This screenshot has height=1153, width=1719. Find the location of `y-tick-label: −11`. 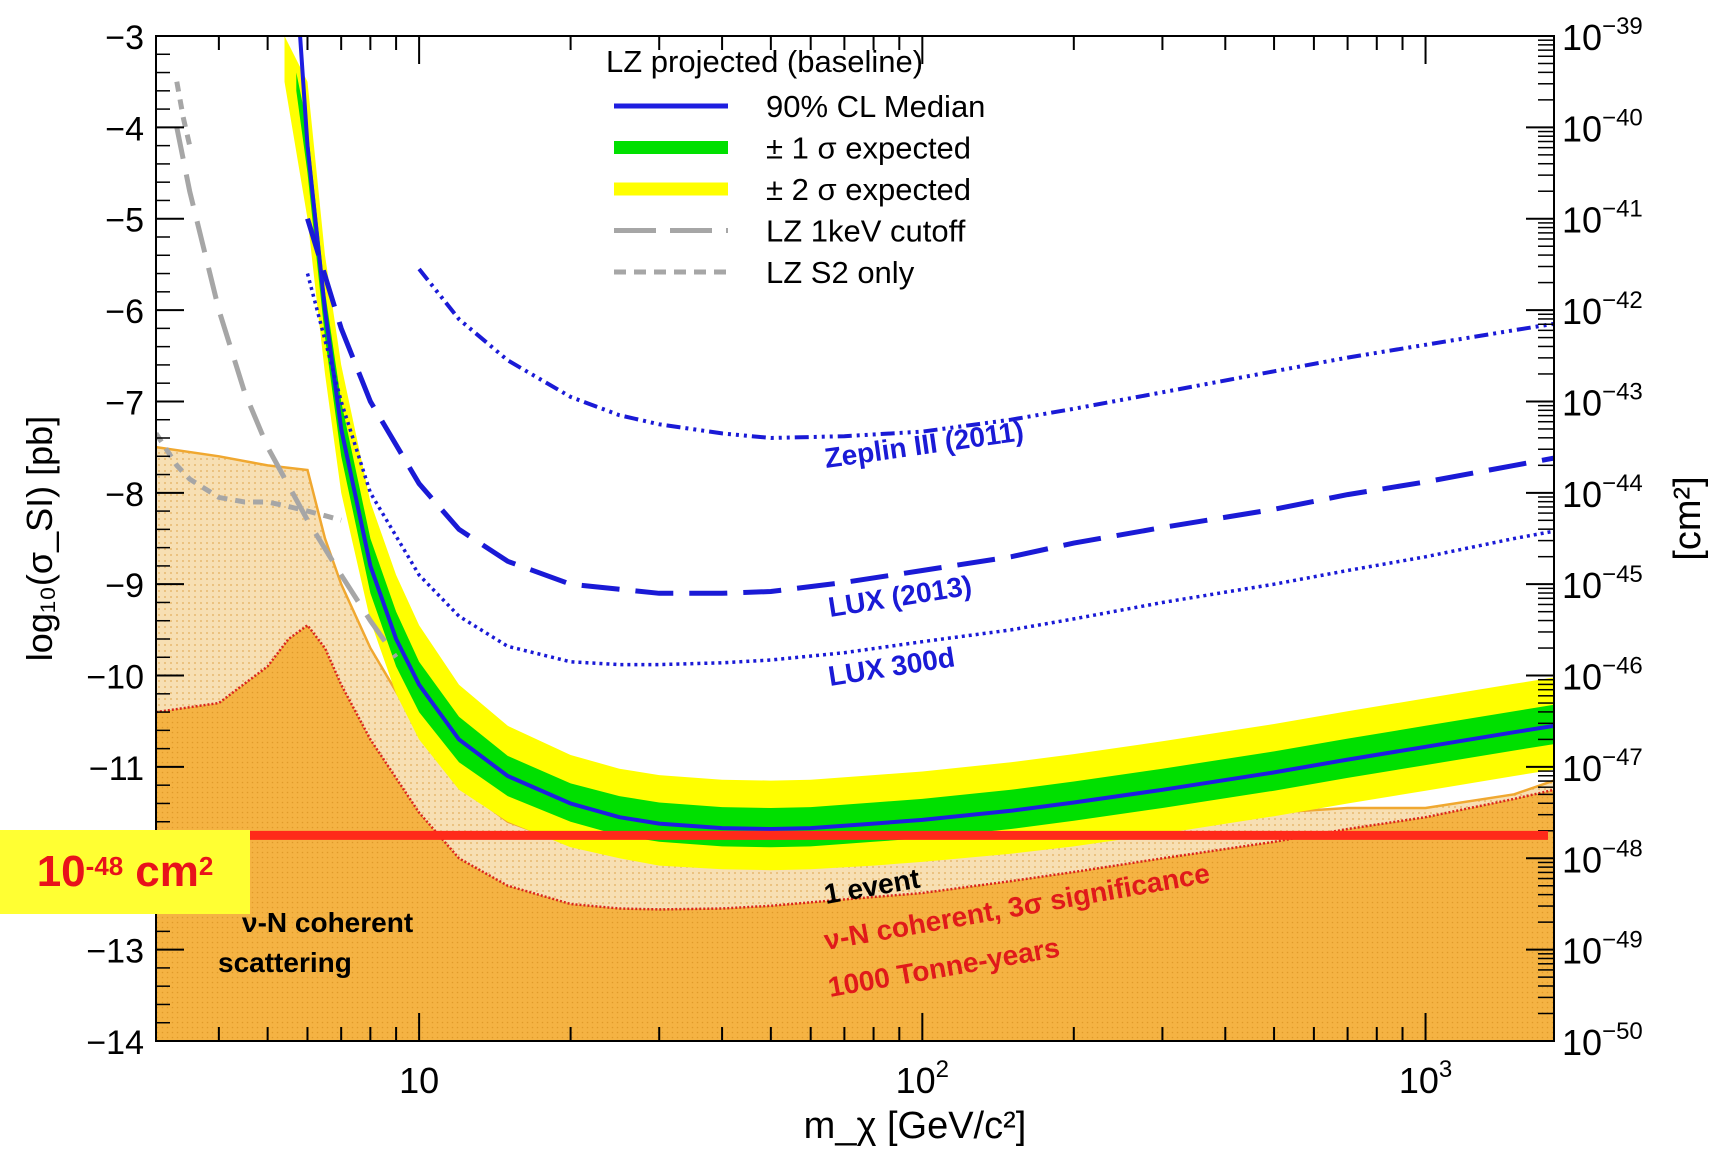

y-tick-label: −11 is located at coordinates (116, 769).